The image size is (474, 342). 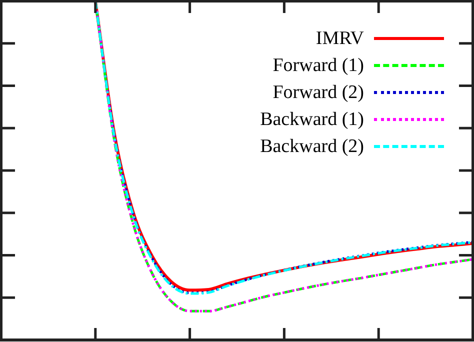 I want to click on legend-label: Forward (1), so click(x=318, y=66).